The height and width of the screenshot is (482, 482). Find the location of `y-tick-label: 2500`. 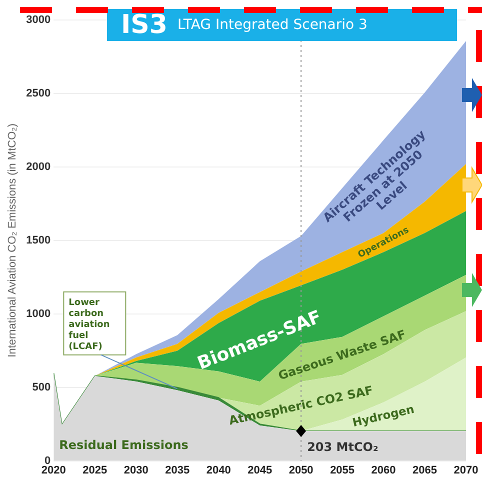

y-tick-label: 2500 is located at coordinates (38, 94).